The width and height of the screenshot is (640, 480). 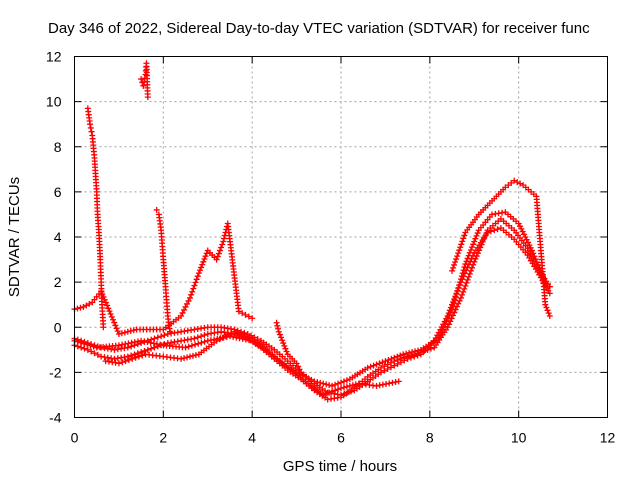 What do you see at coordinates (14, 237) in the screenshot?
I see `y-axis-label: SDTVAR / TECUs` at bounding box center [14, 237].